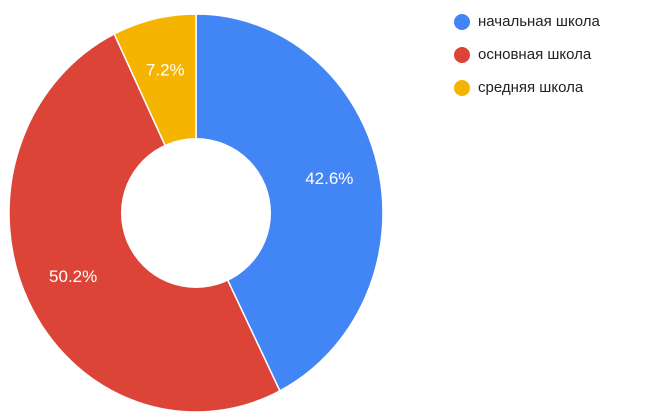 Image resolution: width=663 pixels, height=412 pixels. What do you see at coordinates (196, 213) in the screenshot?
I see `donut-hole` at bounding box center [196, 213].